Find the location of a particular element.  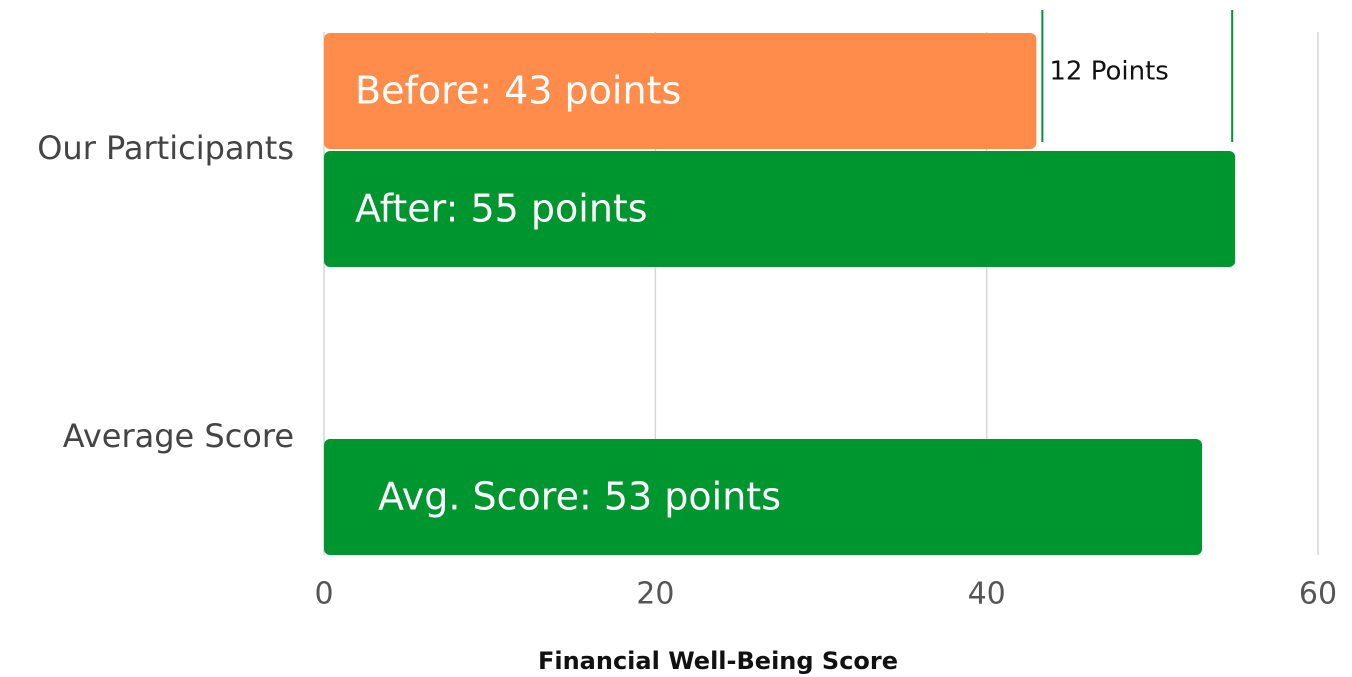

bar-label: Before: 43 points is located at coordinates (518, 91).